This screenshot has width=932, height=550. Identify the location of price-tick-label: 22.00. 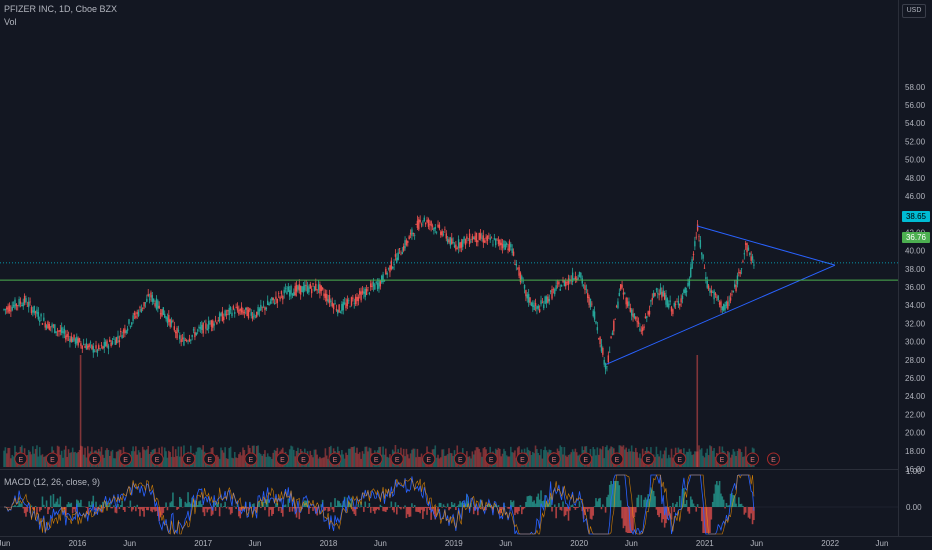
(915, 414).